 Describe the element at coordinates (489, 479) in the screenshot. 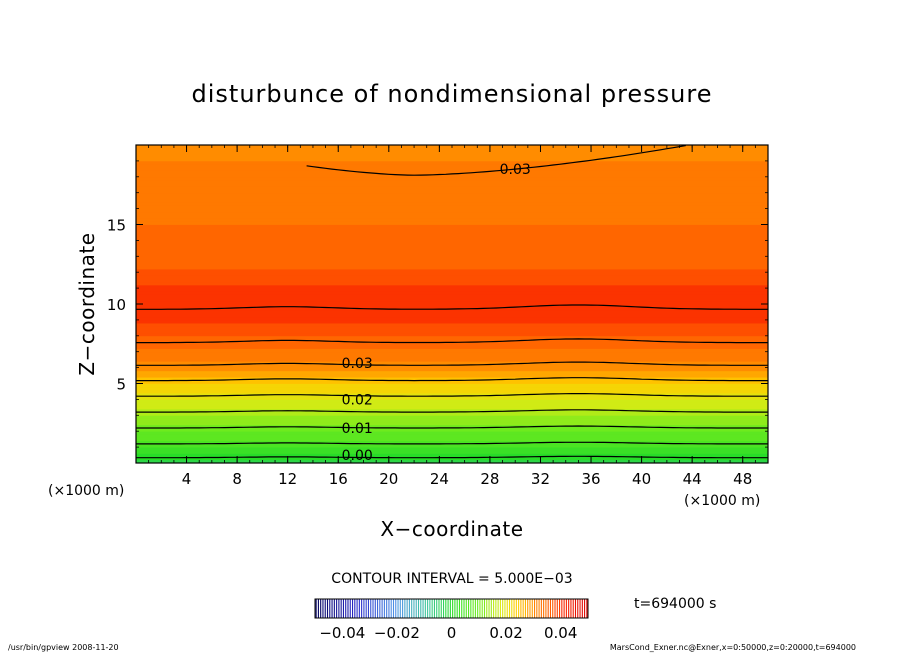

I see `x-tick-label: 28` at that location.